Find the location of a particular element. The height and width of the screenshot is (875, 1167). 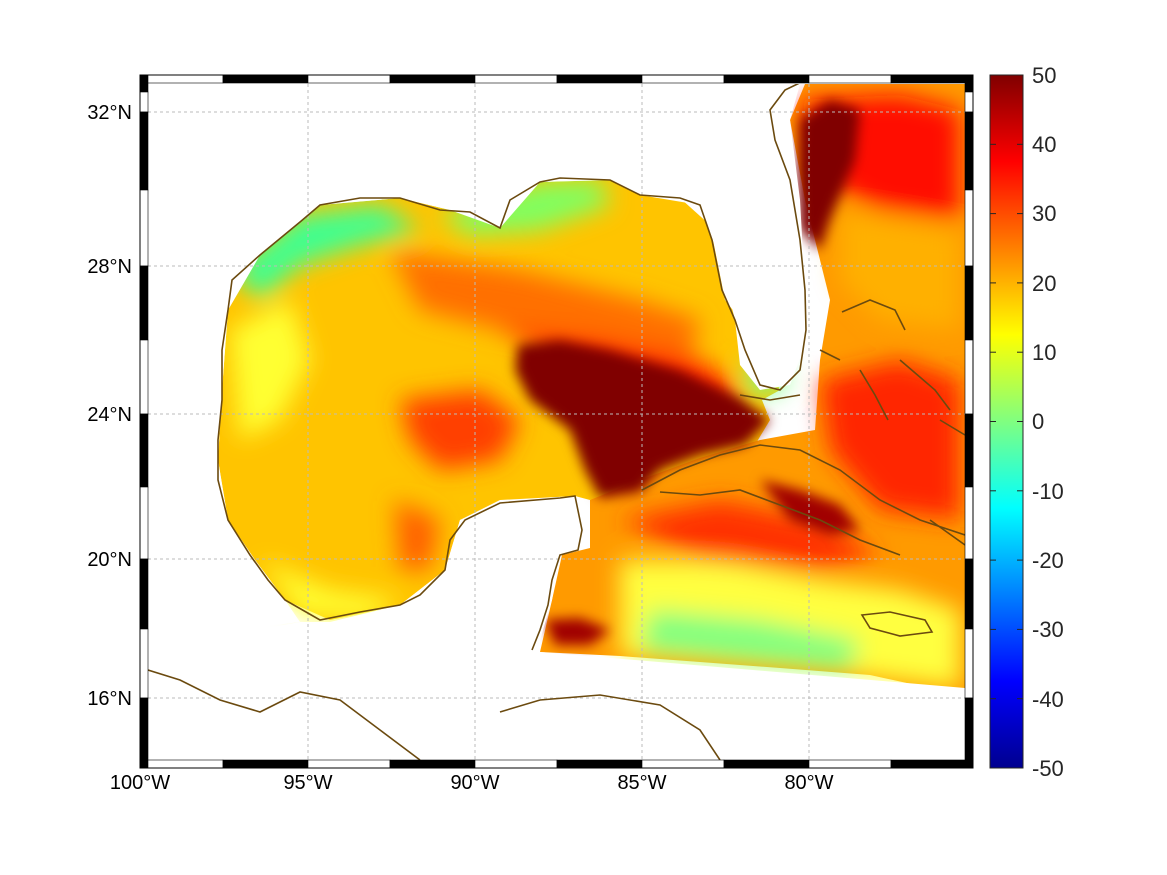

colorbar-label-neg50: -50 is located at coordinates (1048, 768).